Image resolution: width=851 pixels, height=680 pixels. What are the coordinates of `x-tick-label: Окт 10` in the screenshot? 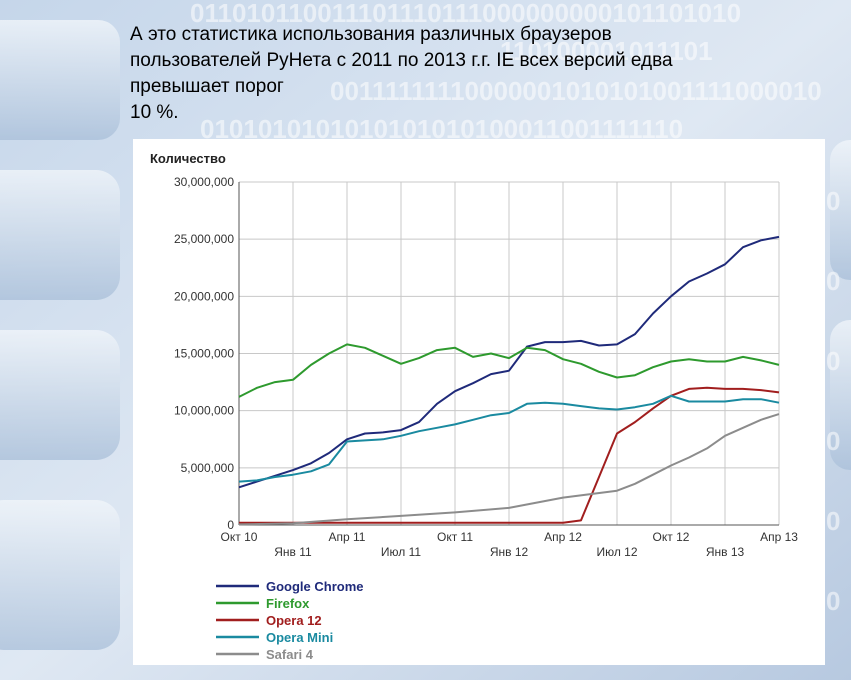 It's located at (239, 537).